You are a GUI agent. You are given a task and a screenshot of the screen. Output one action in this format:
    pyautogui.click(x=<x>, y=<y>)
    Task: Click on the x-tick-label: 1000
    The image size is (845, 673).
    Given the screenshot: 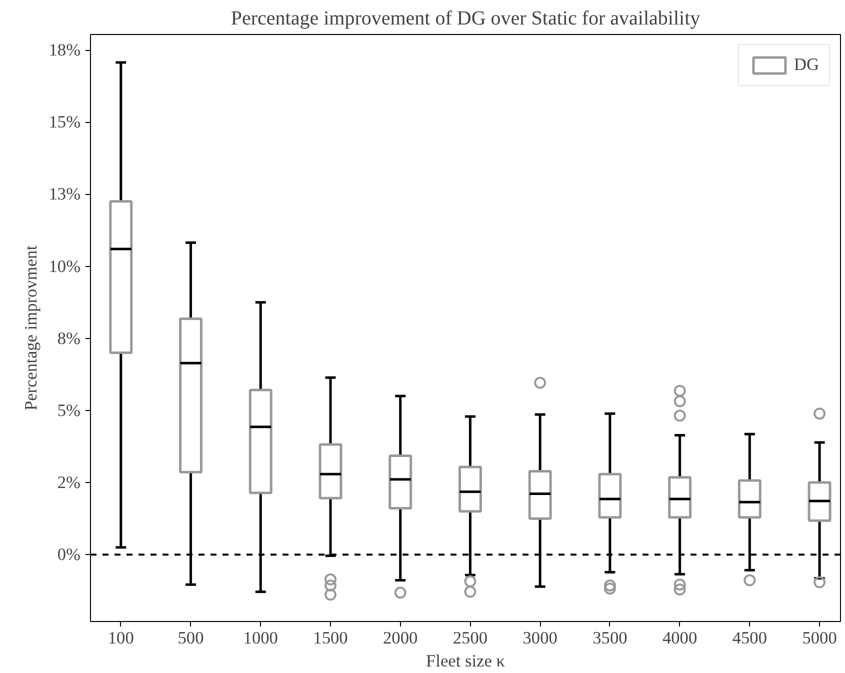 What is the action you would take?
    pyautogui.click(x=260, y=638)
    